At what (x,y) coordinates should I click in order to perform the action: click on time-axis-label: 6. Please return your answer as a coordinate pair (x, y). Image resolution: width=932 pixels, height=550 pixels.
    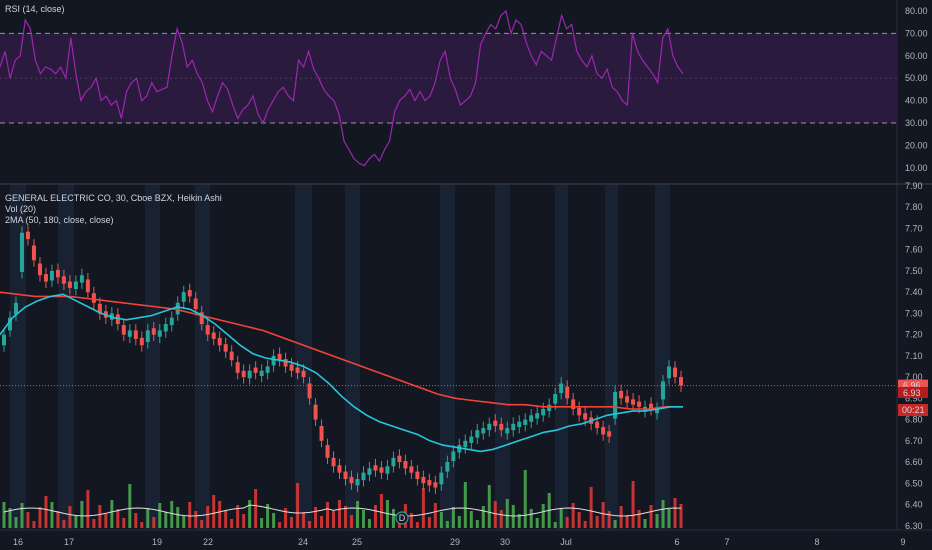
    Looking at the image, I should click on (676, 542).